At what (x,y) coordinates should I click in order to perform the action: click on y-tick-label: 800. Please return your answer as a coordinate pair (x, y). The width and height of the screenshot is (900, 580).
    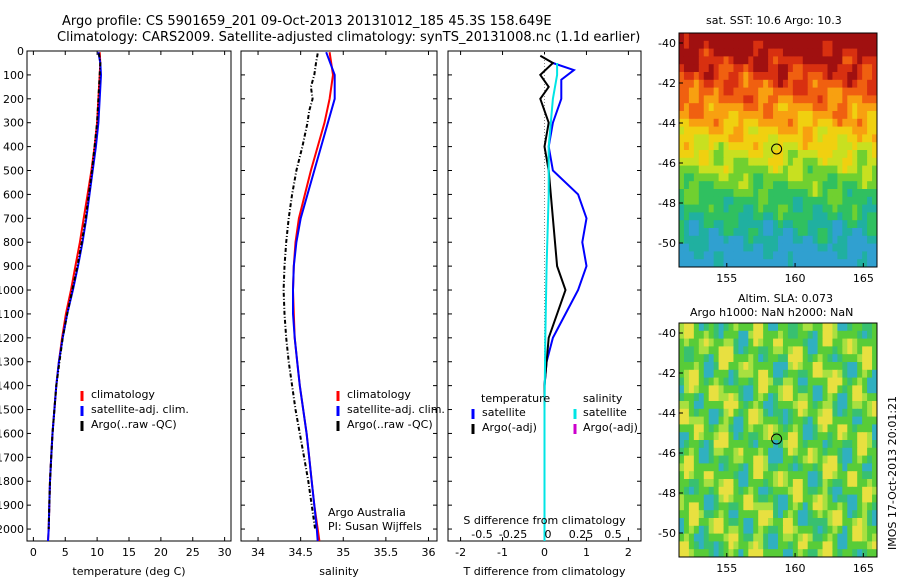
    Looking at the image, I should click on (13, 242).